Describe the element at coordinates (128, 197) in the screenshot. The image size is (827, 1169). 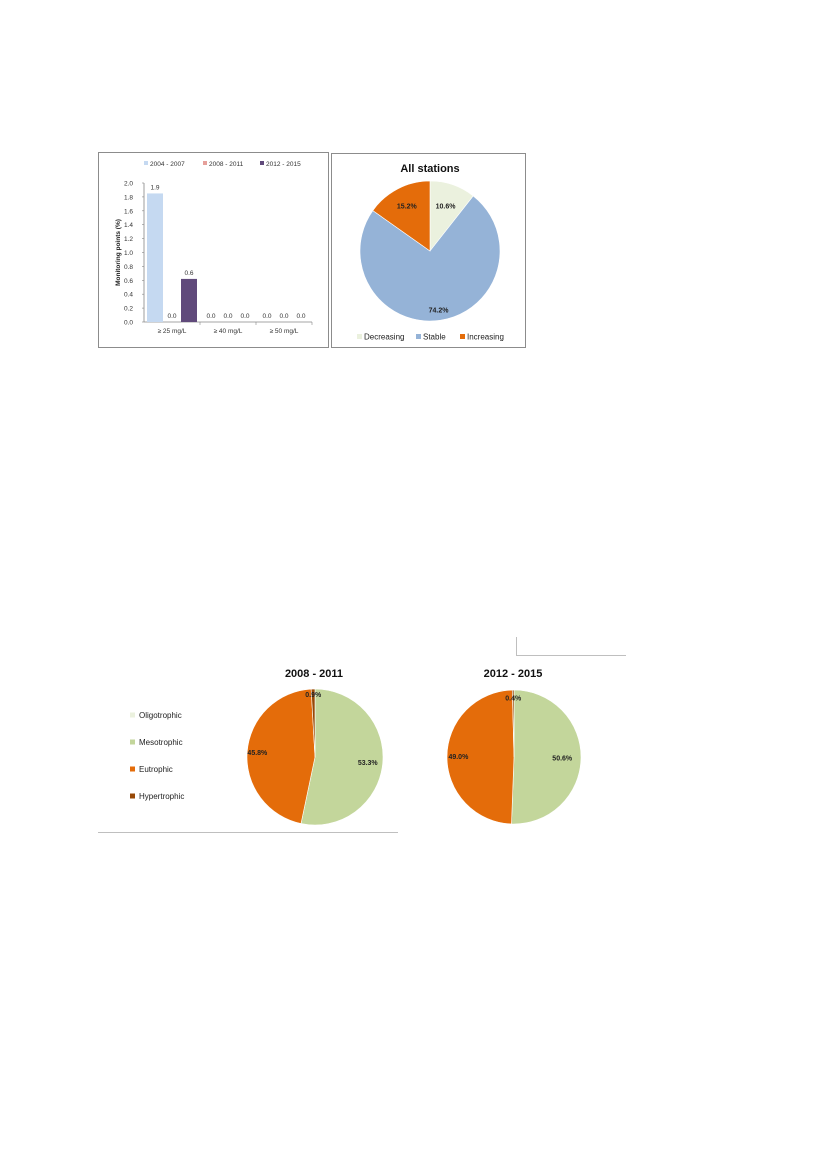
I see `y-tick-label: 1.8` at that location.